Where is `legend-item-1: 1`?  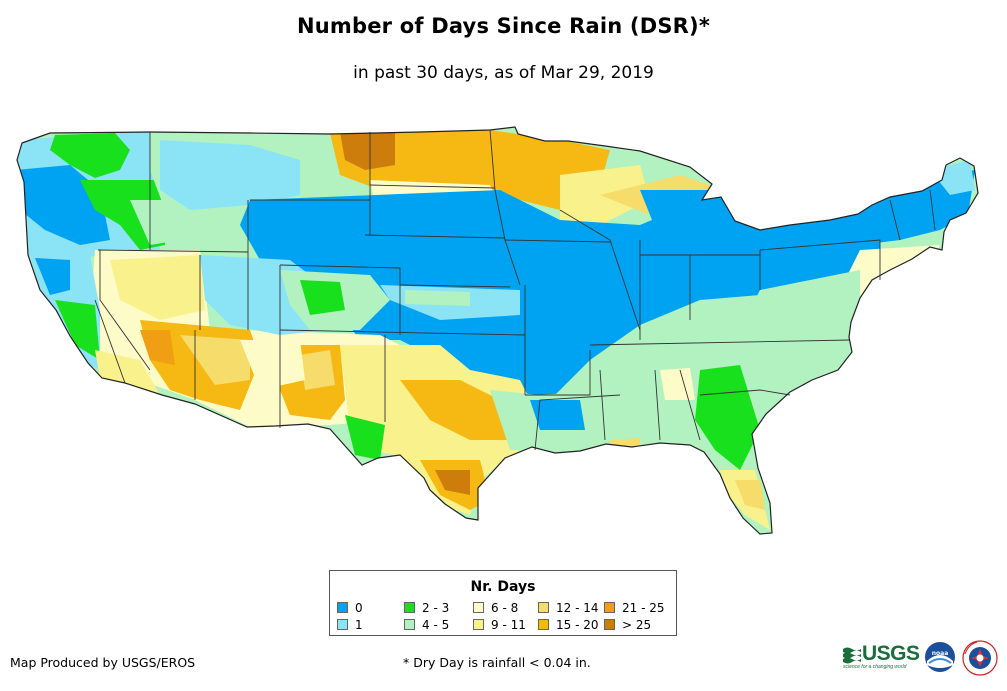 legend-item-1: 1 is located at coordinates (350, 626).